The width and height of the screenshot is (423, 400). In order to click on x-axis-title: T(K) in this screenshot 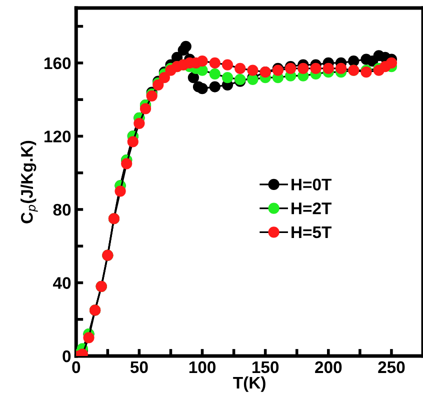, I will do `click(249, 384)`.